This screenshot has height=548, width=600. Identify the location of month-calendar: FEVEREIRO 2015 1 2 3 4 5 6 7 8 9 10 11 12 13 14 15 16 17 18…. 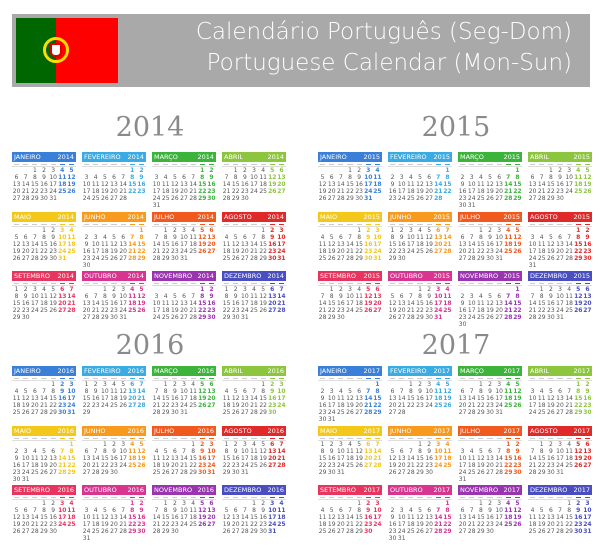
(420, 177).